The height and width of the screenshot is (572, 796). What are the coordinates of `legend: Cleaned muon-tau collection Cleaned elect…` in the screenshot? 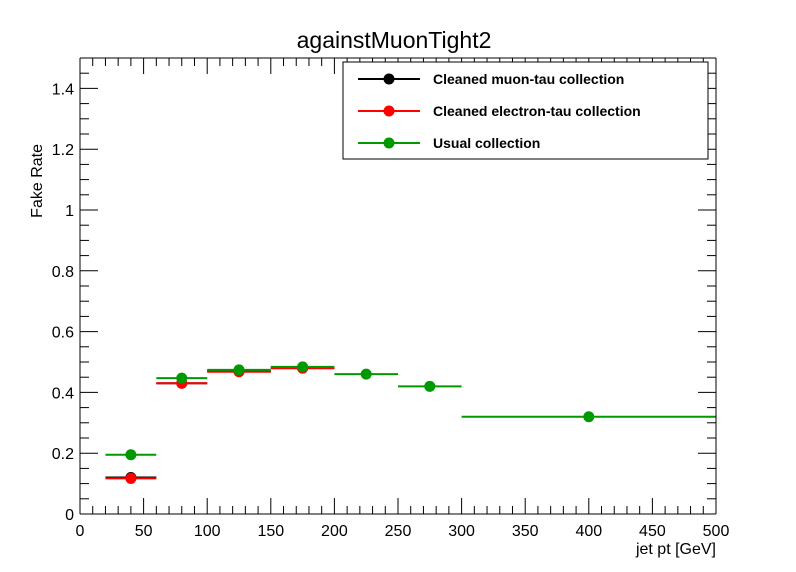 It's located at (525, 110).